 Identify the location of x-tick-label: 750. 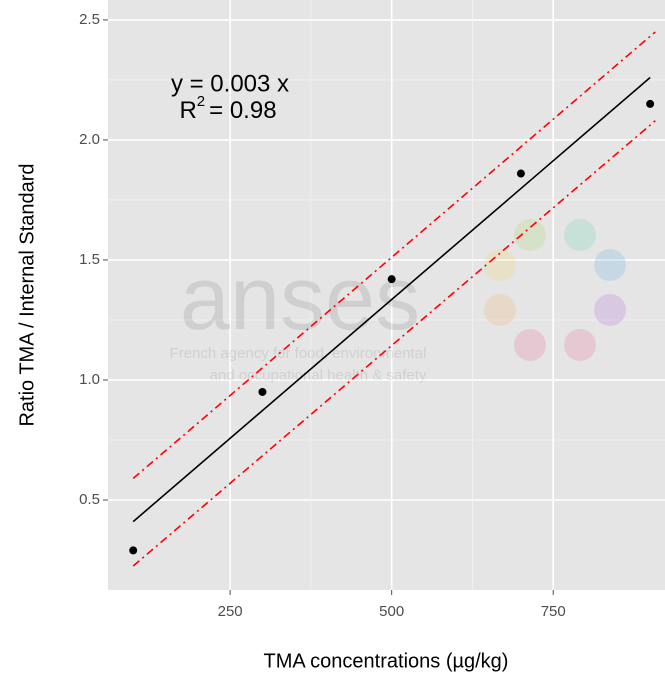
(553, 611).